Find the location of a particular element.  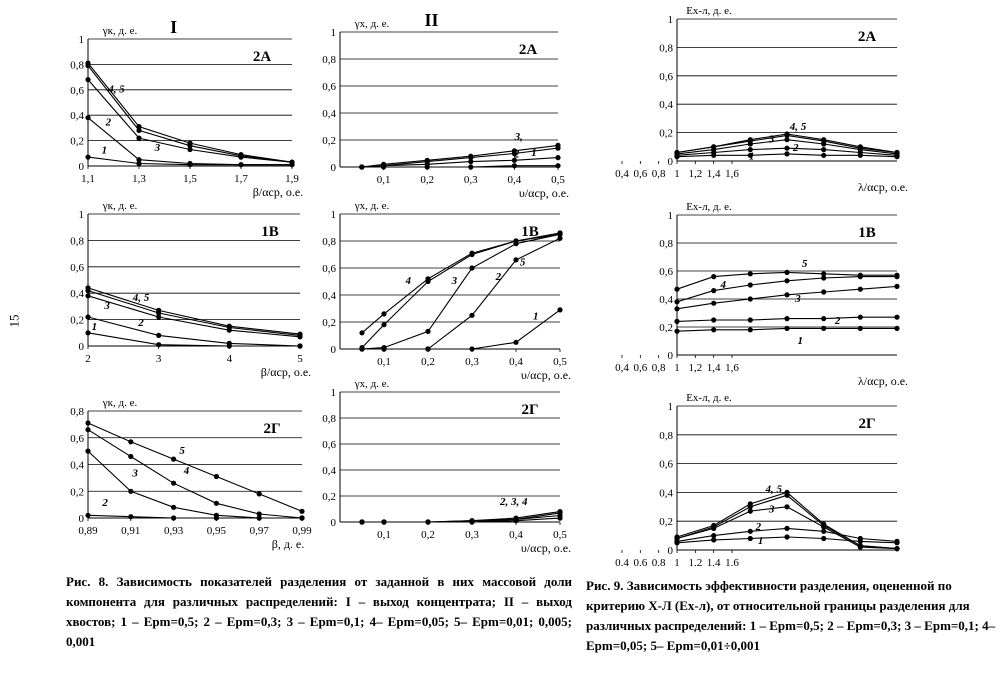

x-tick-label: 1,1 is located at coordinates (88, 179).